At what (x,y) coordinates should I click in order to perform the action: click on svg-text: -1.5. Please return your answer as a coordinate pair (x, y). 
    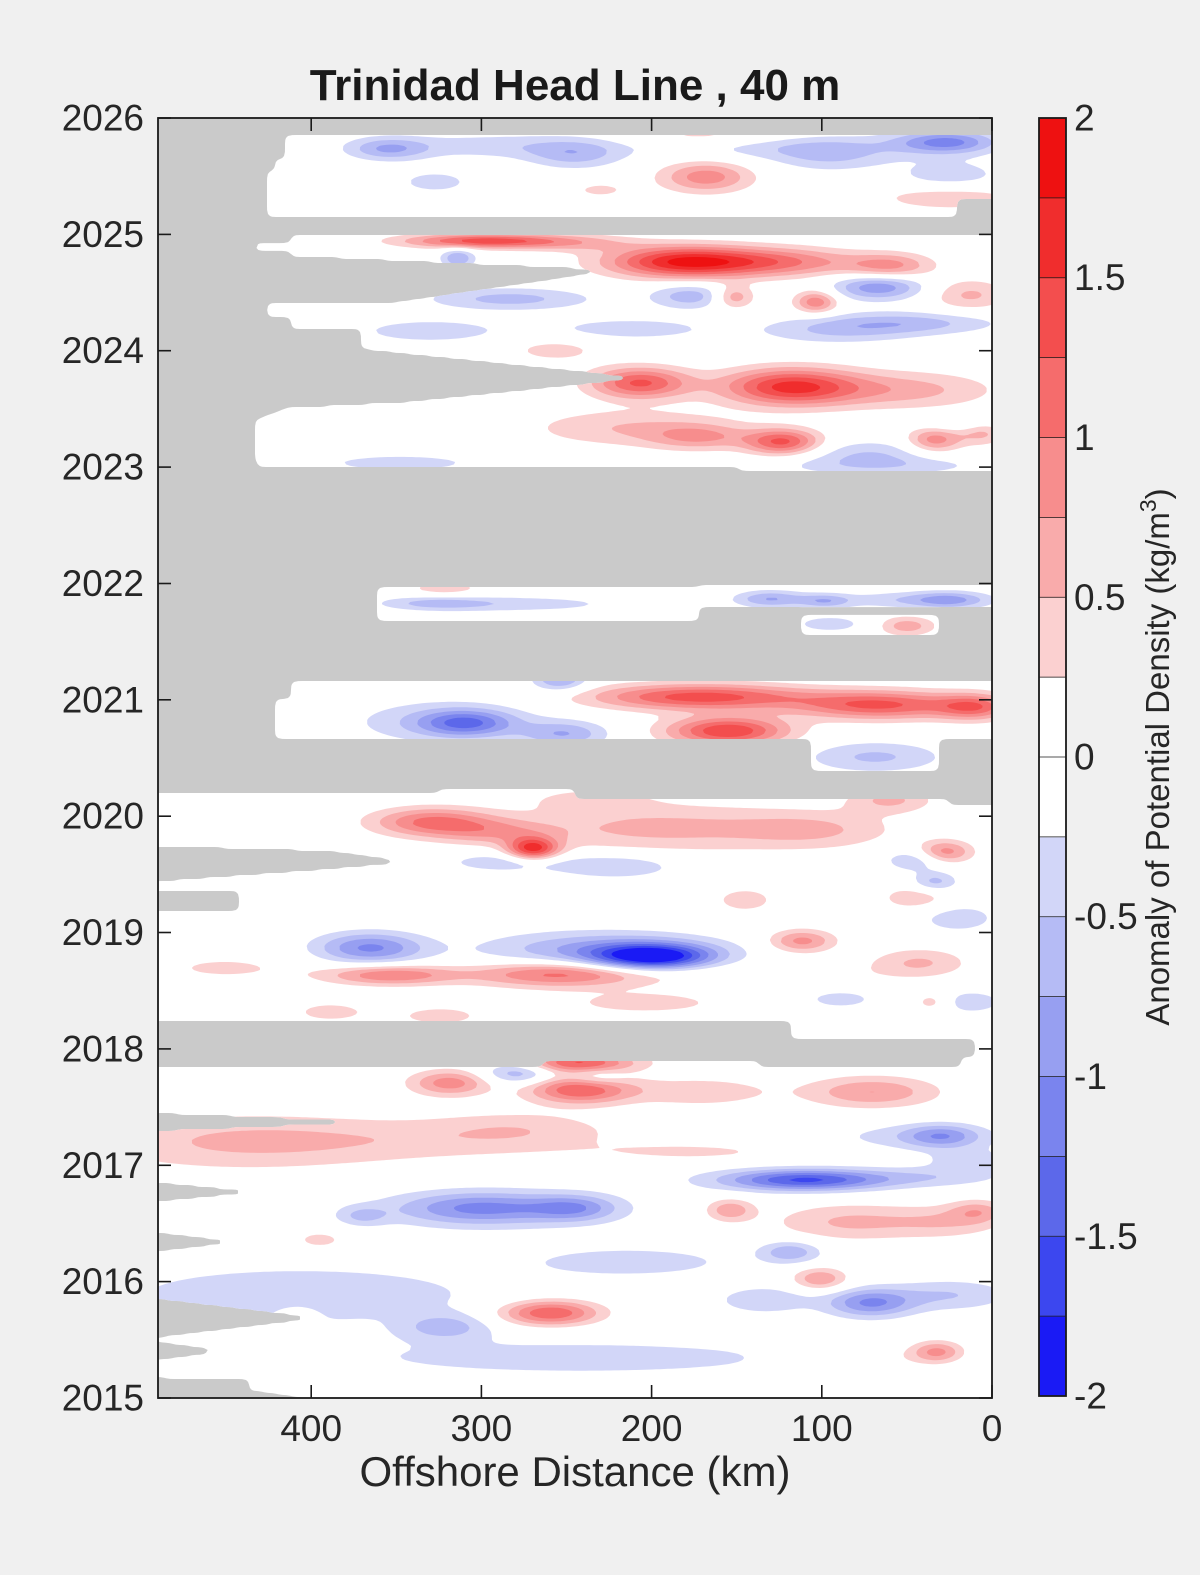
    Looking at the image, I should click on (1106, 1236).